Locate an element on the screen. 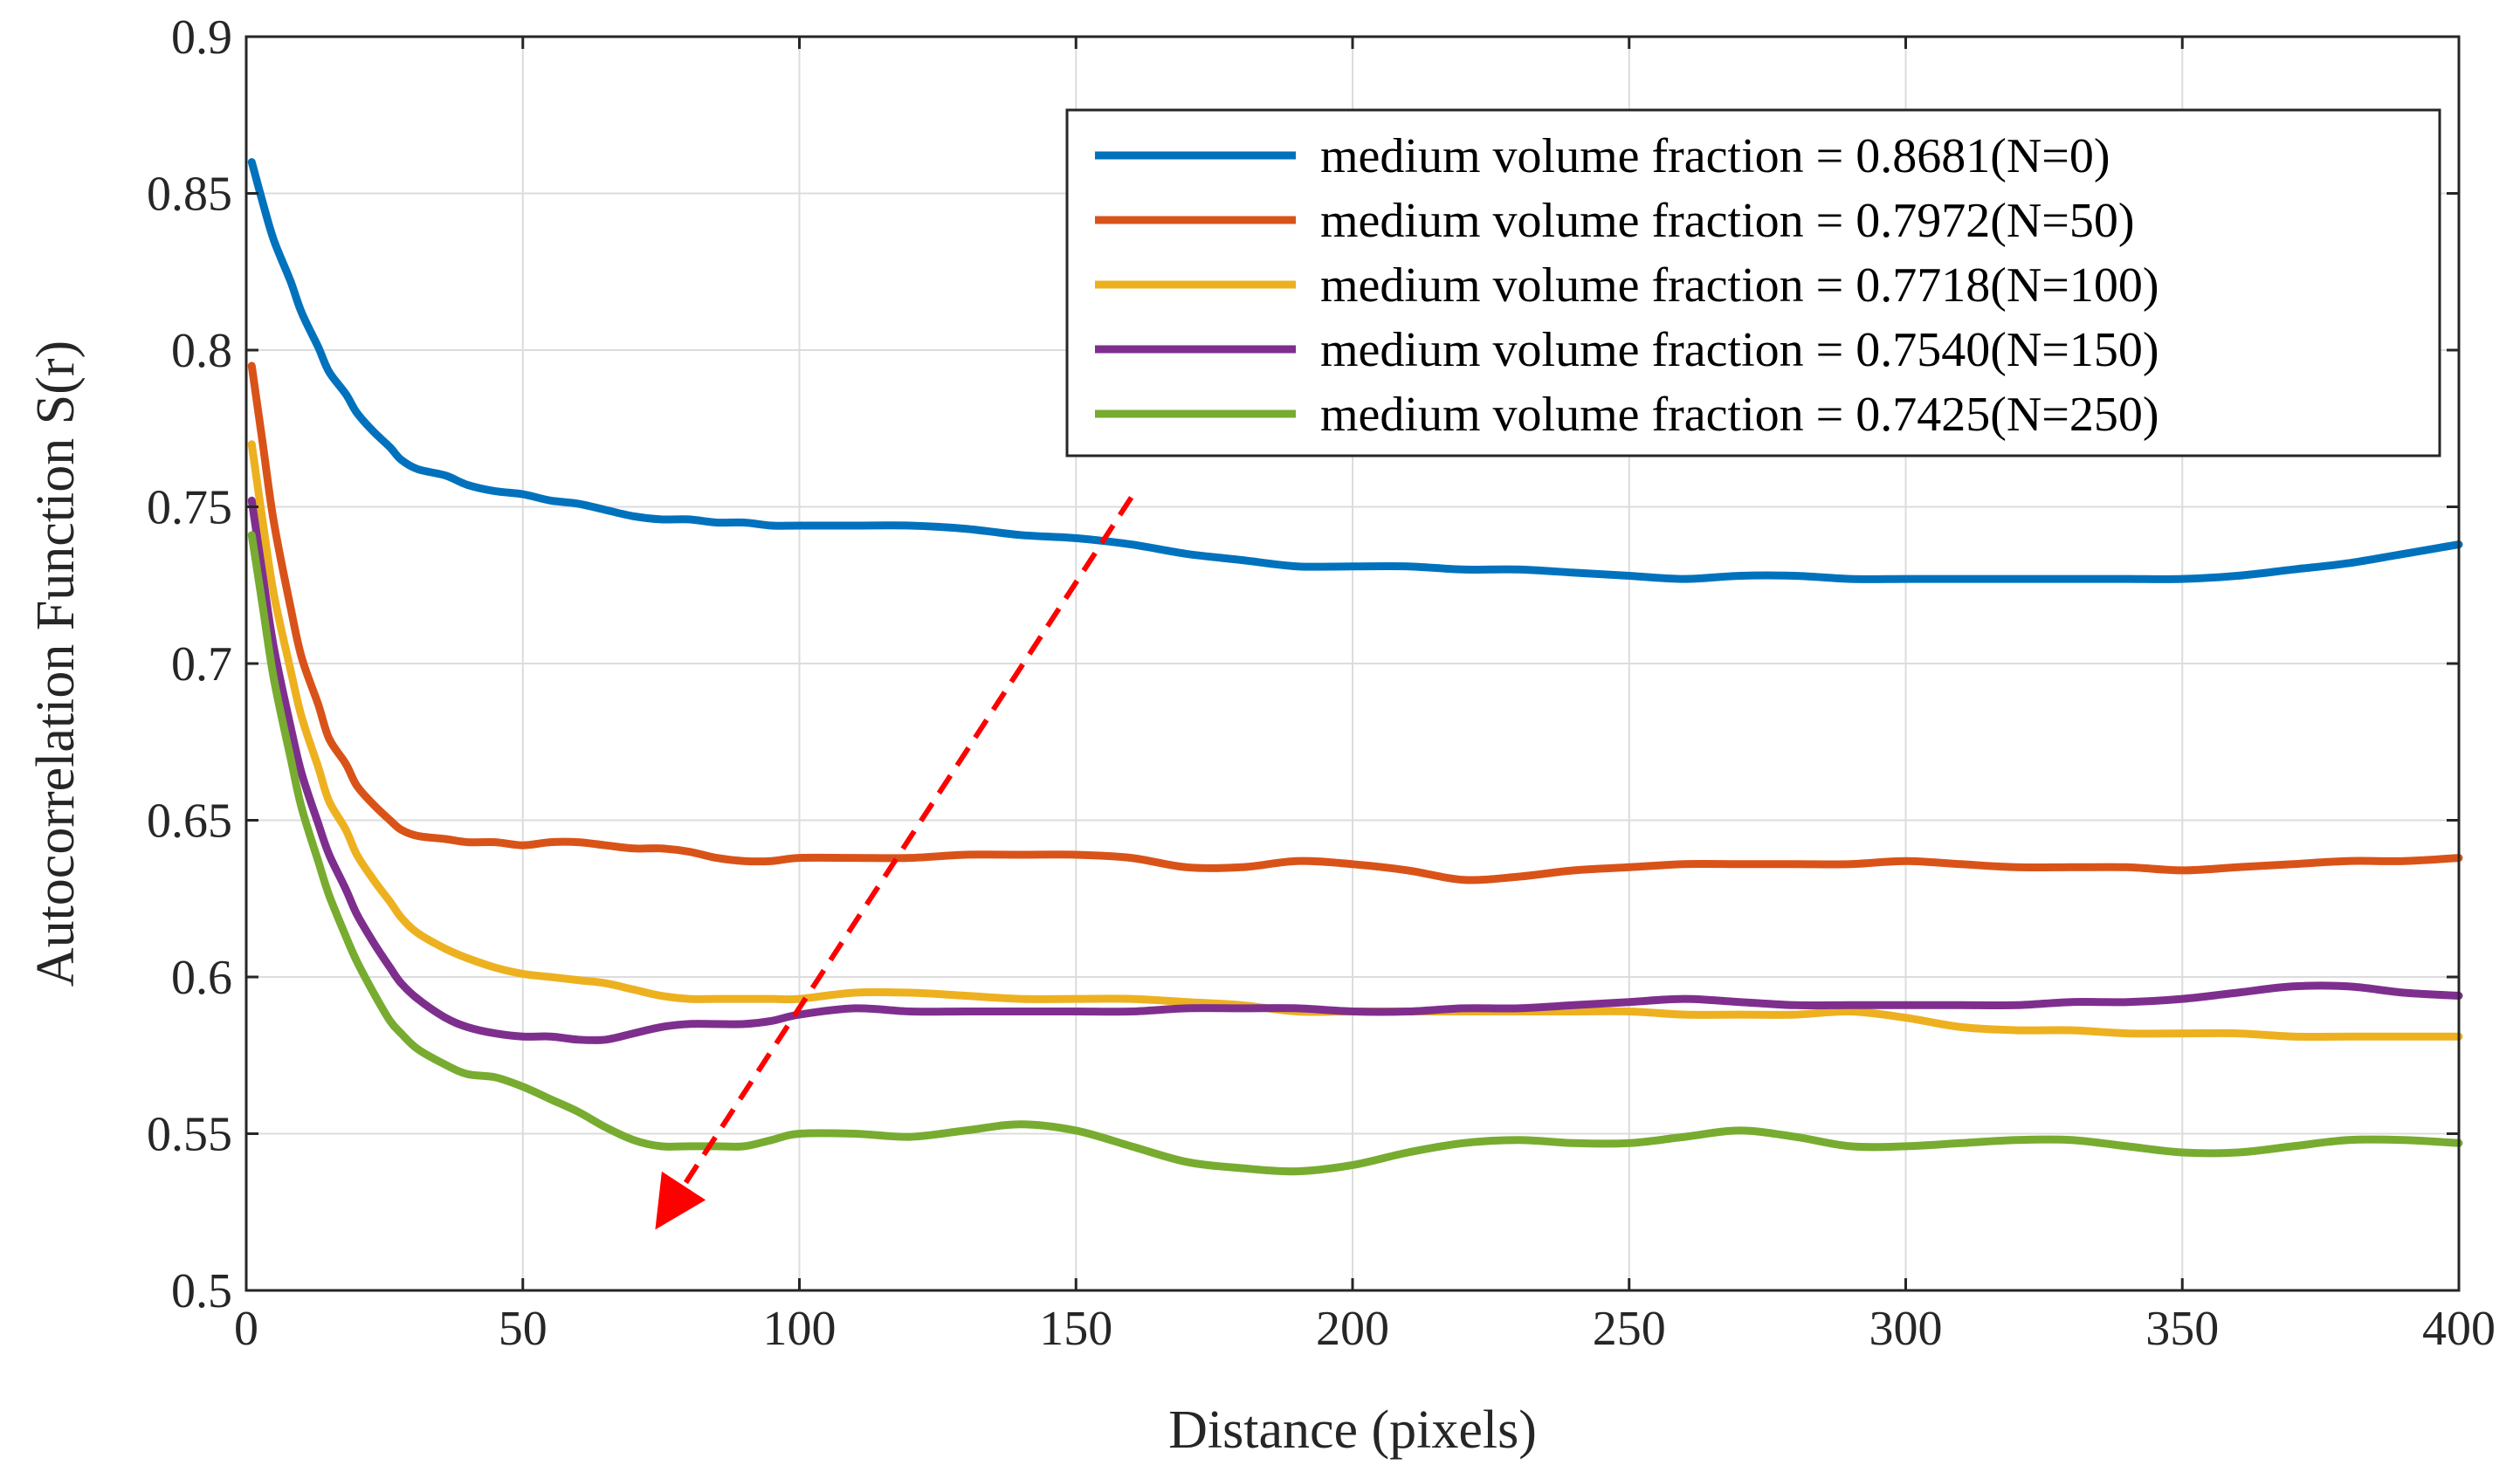 This screenshot has width=2520, height=1479. x-tick-label: 0 is located at coordinates (246, 1329).